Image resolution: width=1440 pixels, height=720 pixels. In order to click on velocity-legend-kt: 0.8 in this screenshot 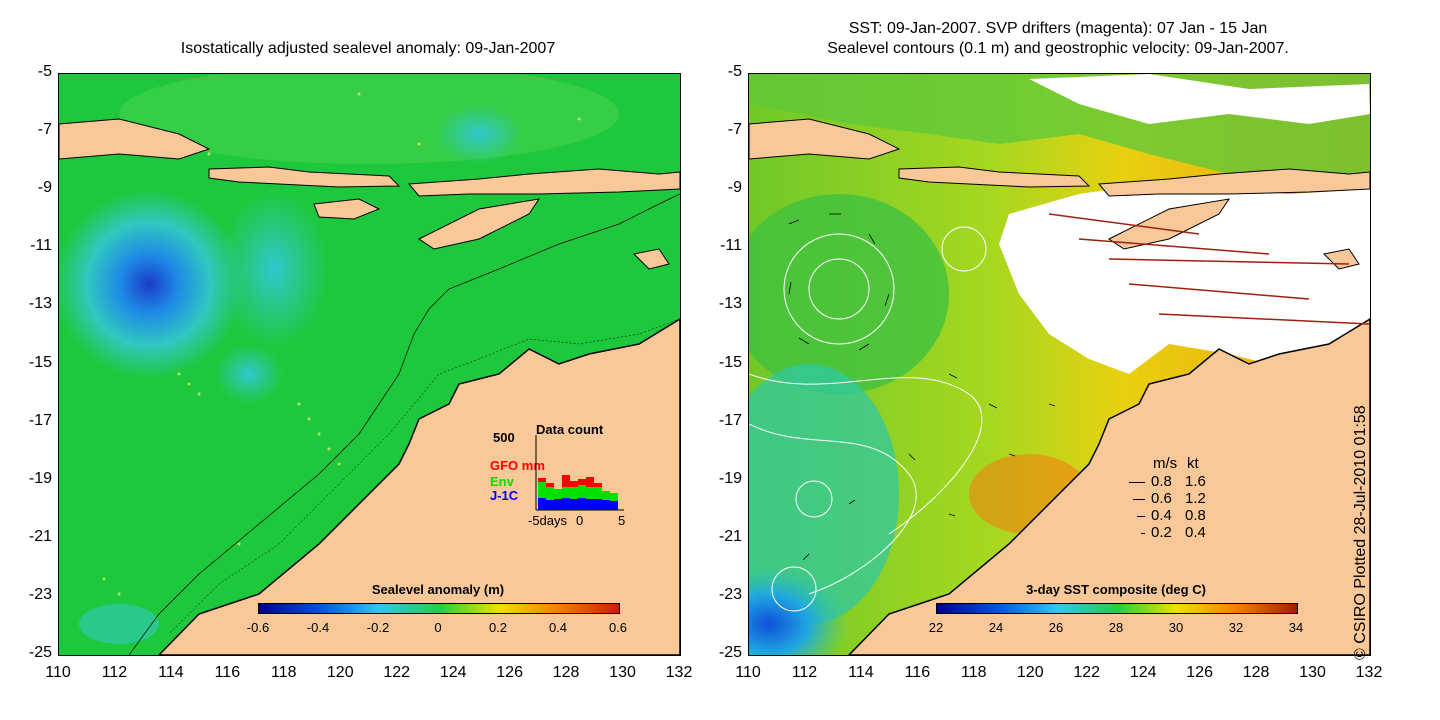, I will do `click(1195, 515)`.